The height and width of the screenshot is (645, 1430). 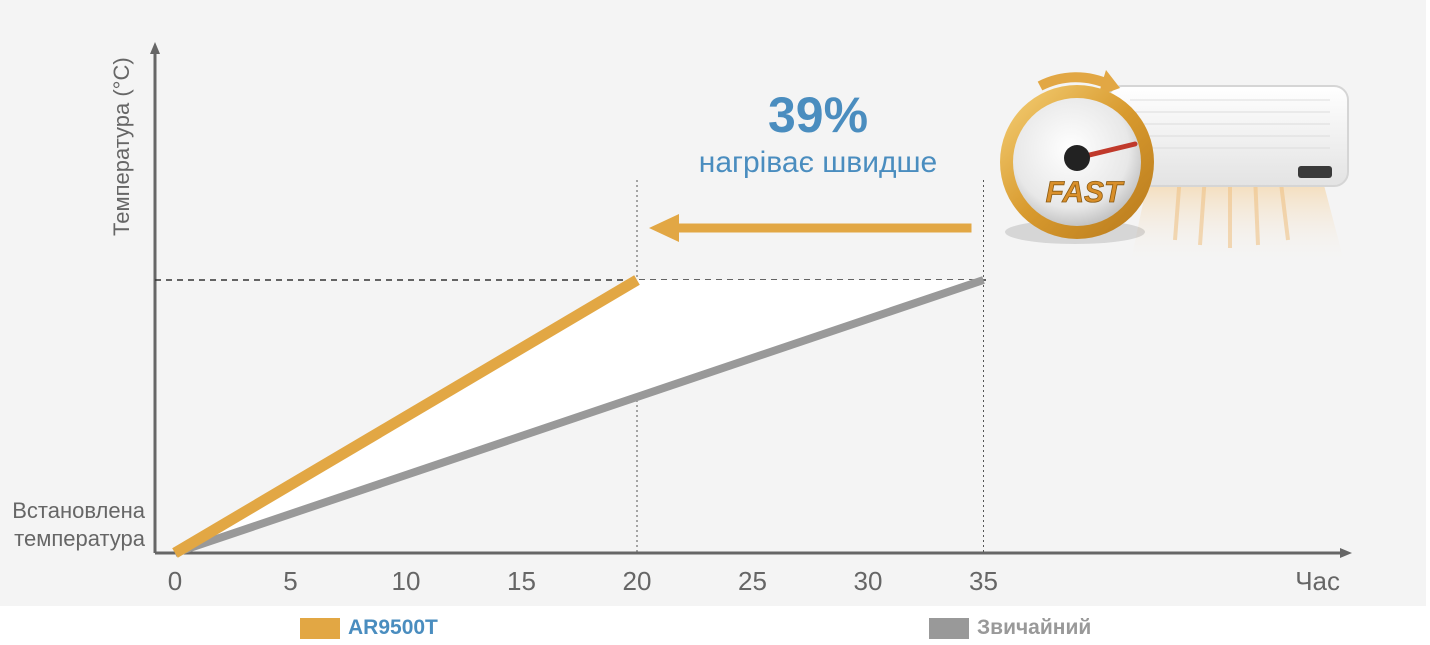 What do you see at coordinates (1085, 192) in the screenshot?
I see `badge-text: FAST` at bounding box center [1085, 192].